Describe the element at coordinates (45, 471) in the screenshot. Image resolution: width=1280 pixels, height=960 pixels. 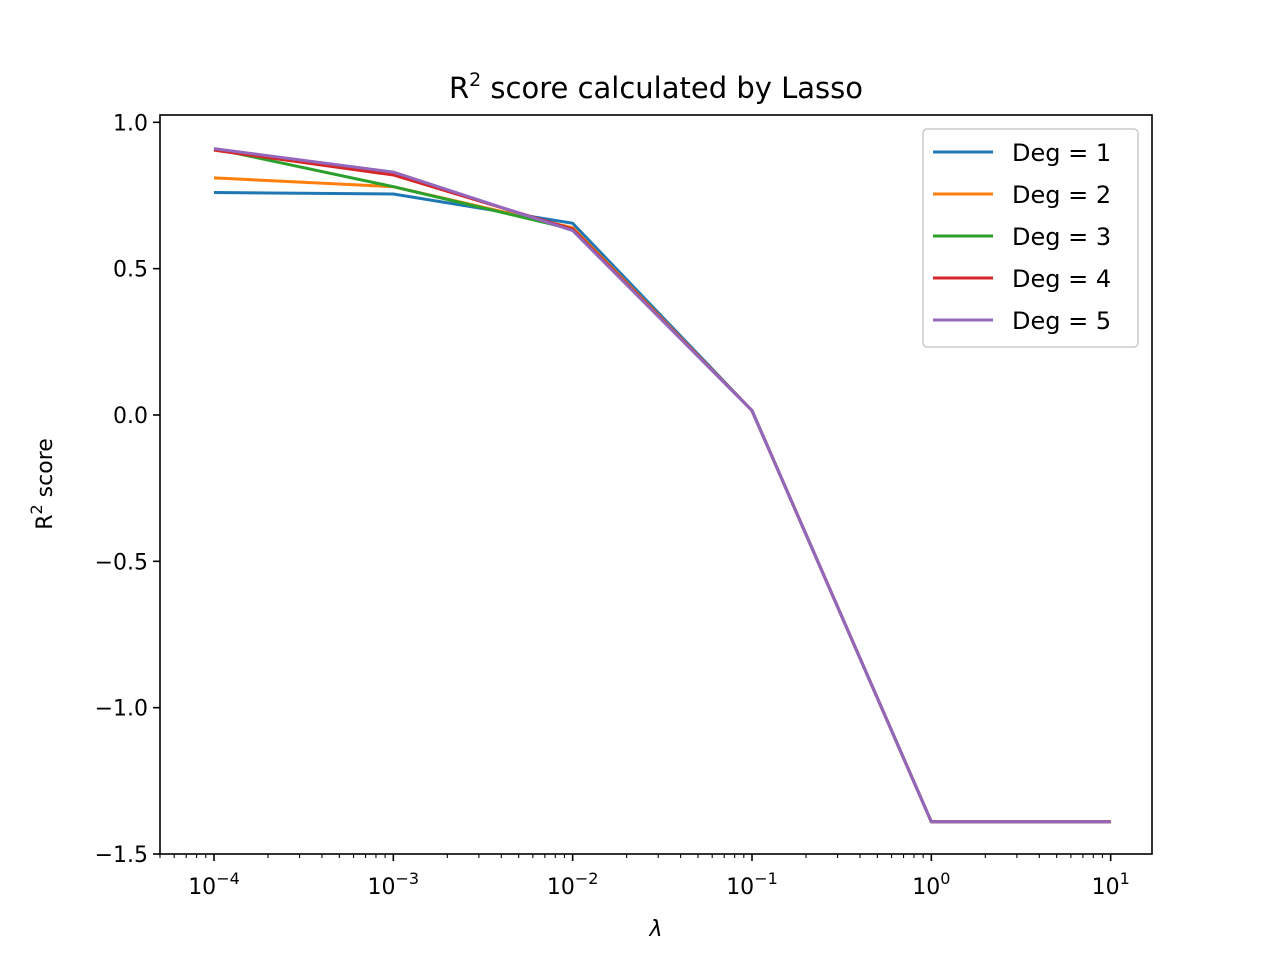
I see `y-axis-title-suffix: score` at that location.